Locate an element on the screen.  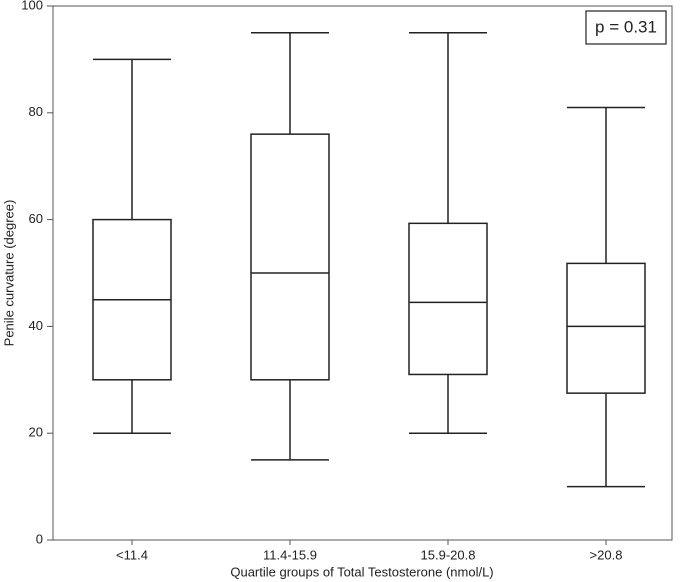
annotation-box is located at coordinates (626, 27).